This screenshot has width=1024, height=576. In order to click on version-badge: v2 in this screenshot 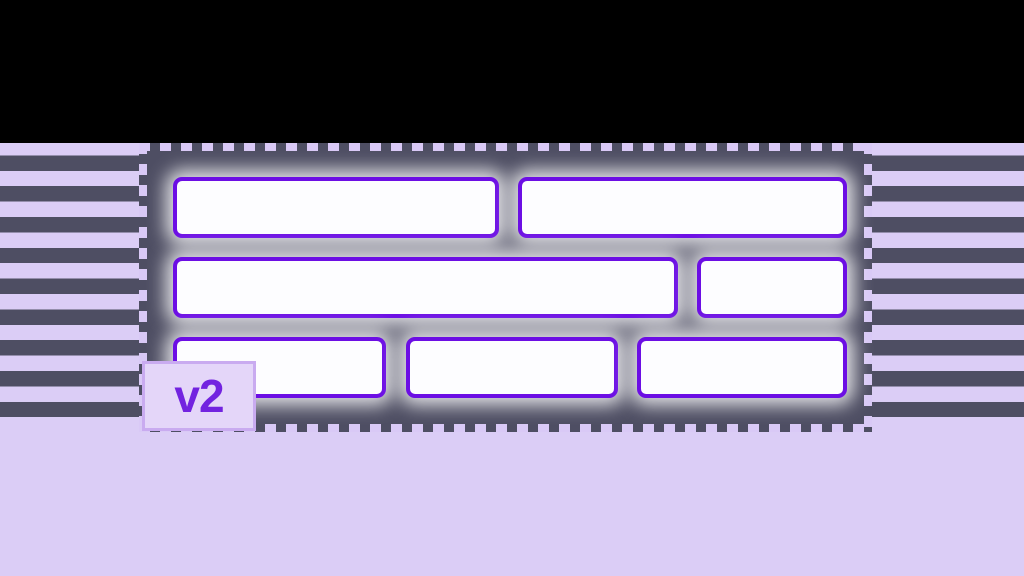, I will do `click(199, 396)`.